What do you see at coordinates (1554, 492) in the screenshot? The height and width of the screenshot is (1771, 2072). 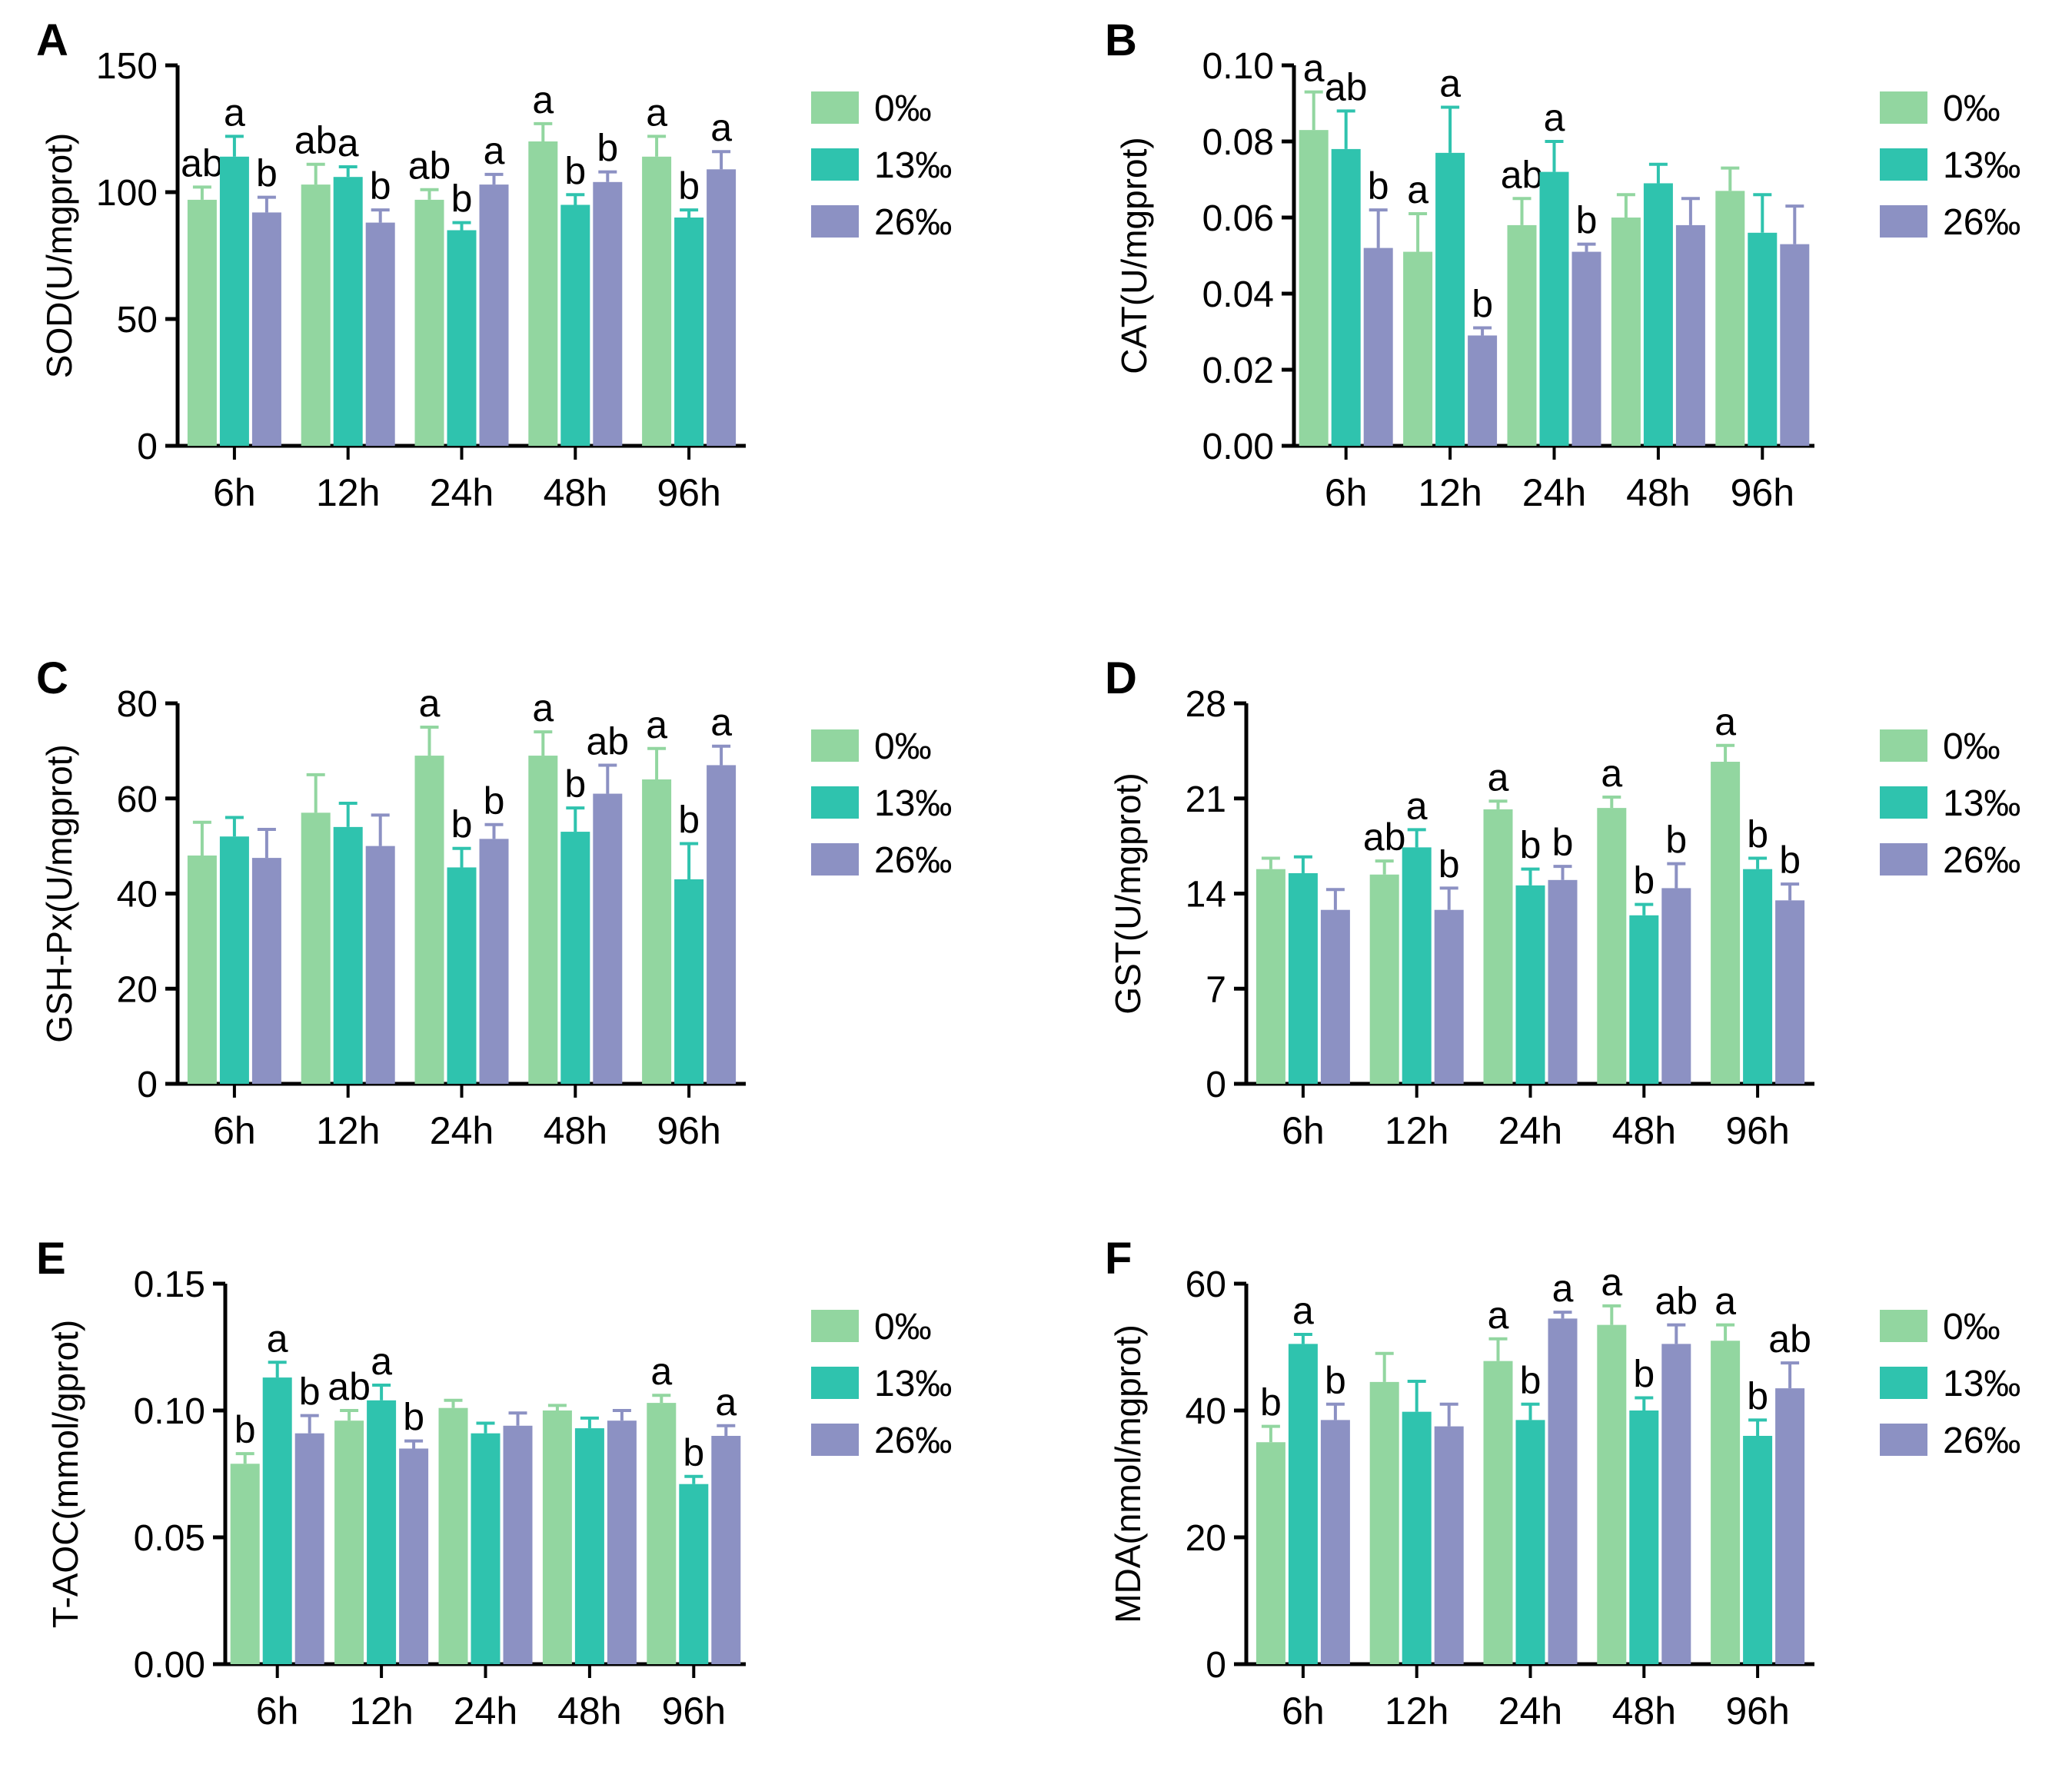 I see `x-category-label: 24h` at bounding box center [1554, 492].